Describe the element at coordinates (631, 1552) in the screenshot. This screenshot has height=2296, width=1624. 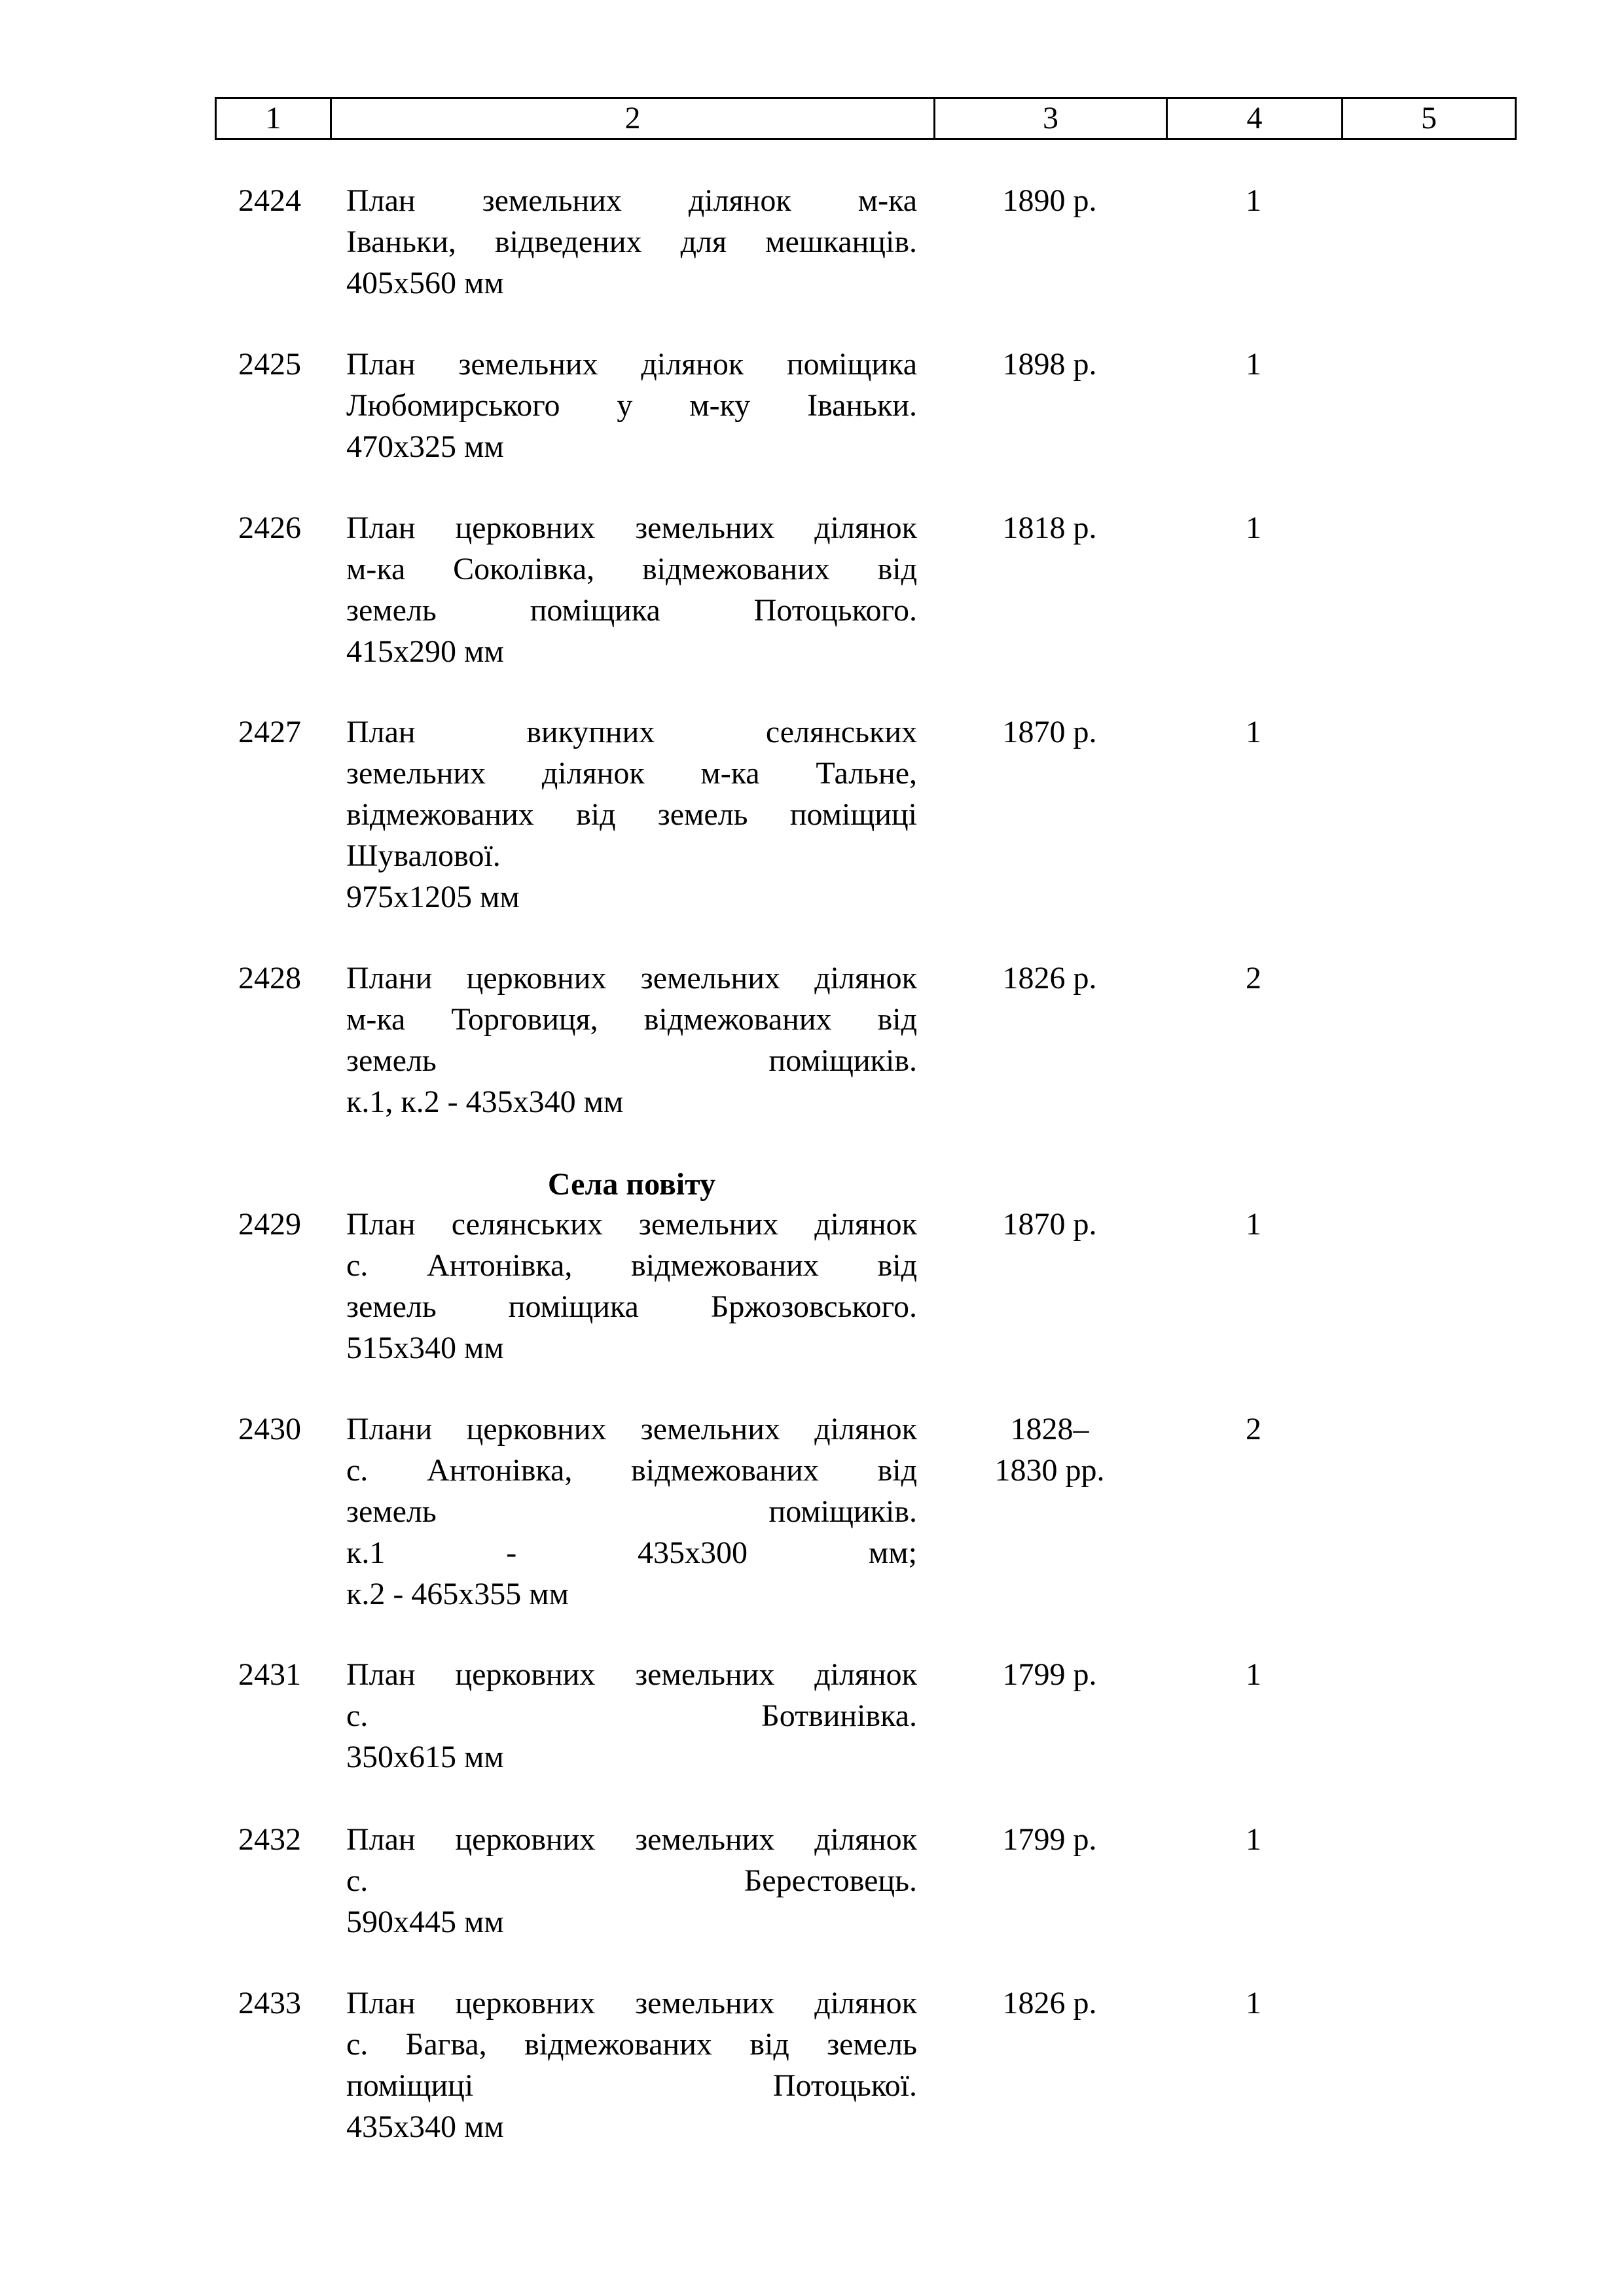
I see `description-line: к.1 - 435x300 мм;` at that location.